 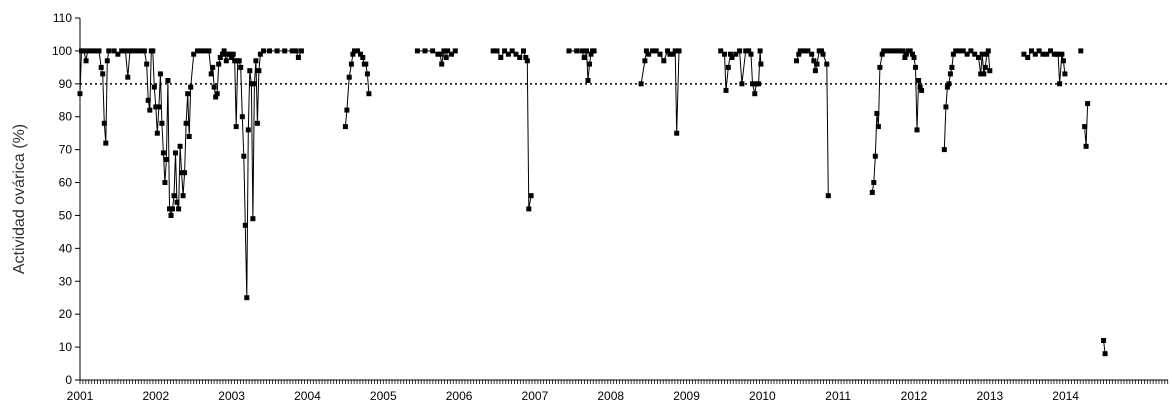 What do you see at coordinates (459, 396) in the screenshot?
I see `x-tick-label: 2006` at bounding box center [459, 396].